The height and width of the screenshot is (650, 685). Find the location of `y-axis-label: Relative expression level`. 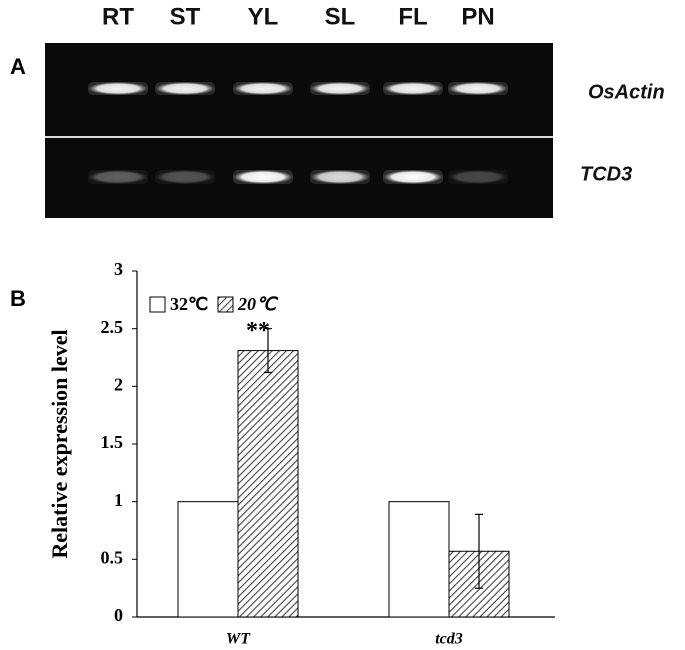

y-axis-label: Relative expression level is located at coordinates (59, 443).